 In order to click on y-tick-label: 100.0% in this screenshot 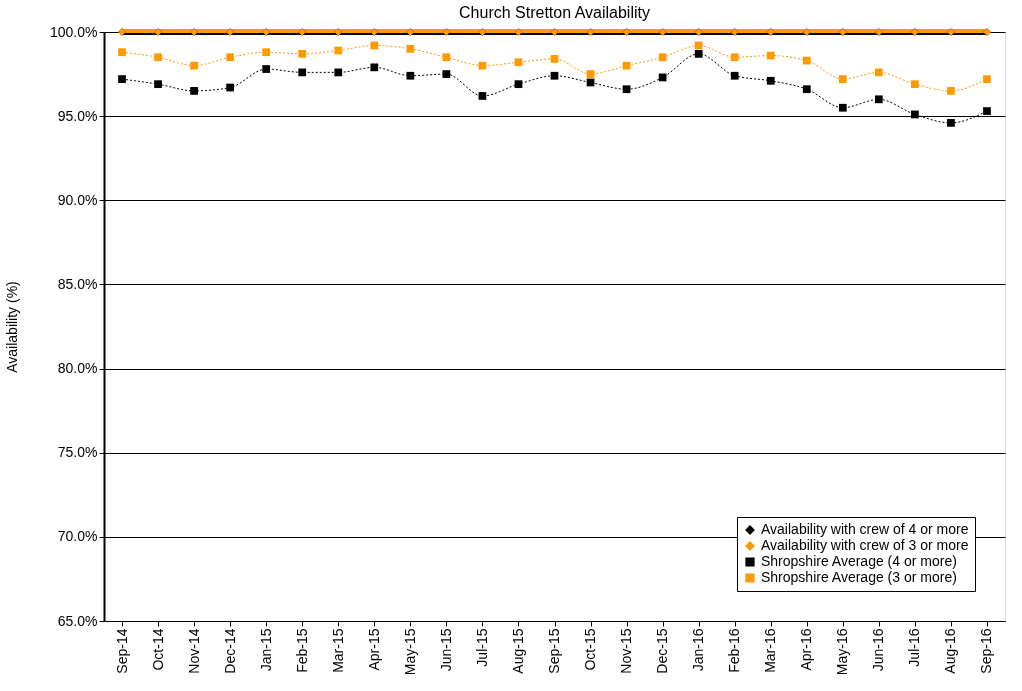, I will do `click(74, 31)`.